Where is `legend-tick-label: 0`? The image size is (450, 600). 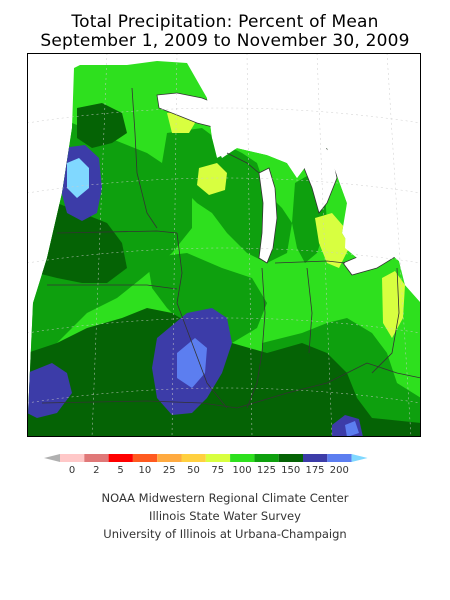
legend-tick-label: 0 is located at coordinates (72, 470).